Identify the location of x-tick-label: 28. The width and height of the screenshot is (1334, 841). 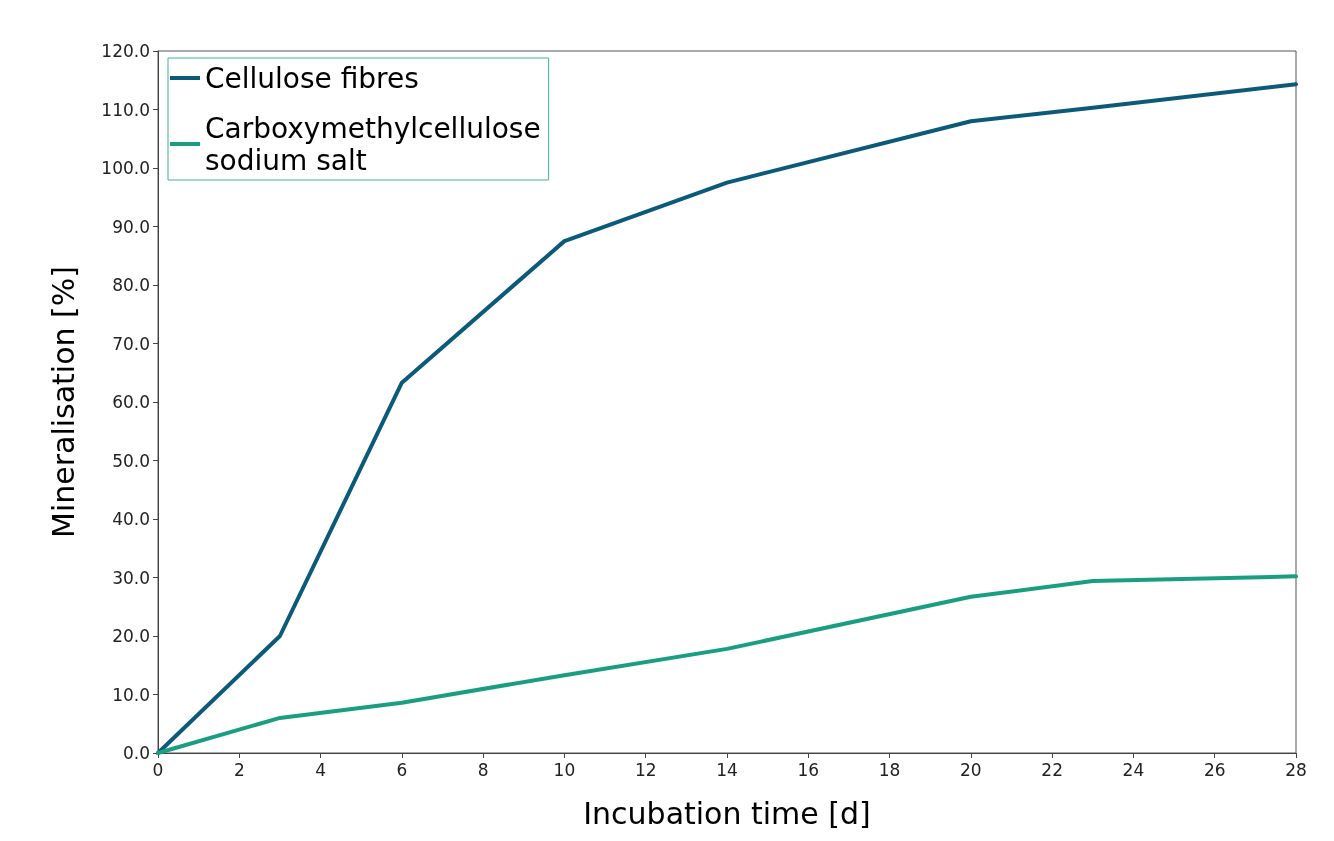
(1296, 769).